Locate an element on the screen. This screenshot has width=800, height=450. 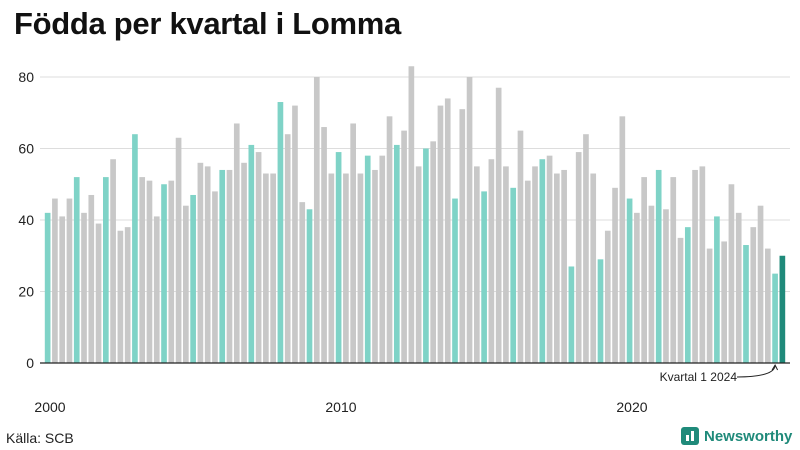
y-tick-label: 80 is located at coordinates (26, 77).